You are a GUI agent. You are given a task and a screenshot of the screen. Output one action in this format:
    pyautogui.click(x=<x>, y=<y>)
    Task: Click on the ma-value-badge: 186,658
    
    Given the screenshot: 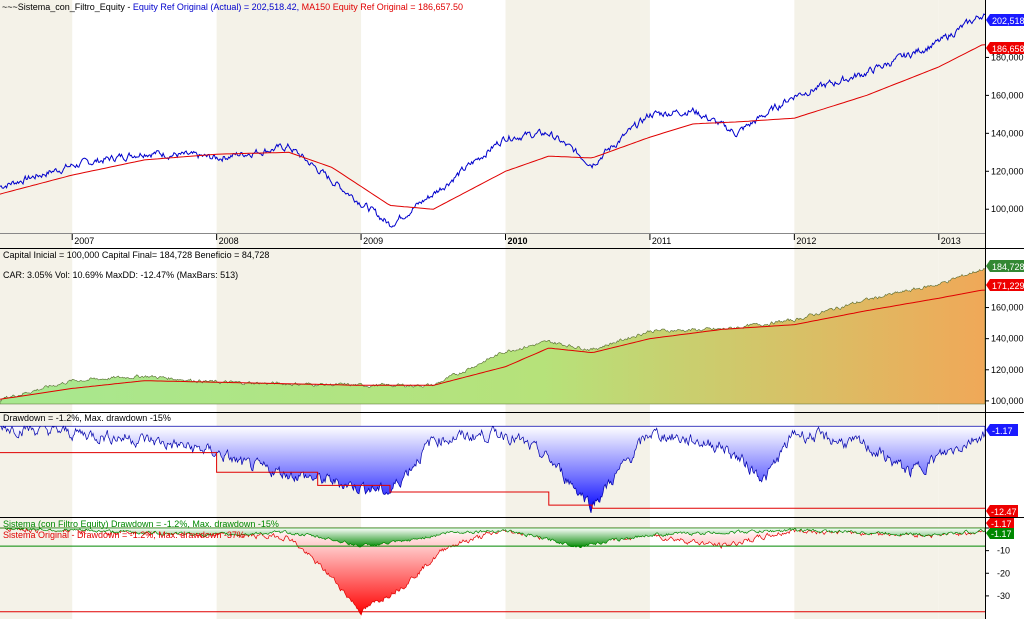 What is the action you would take?
    pyautogui.click(x=1005, y=48)
    